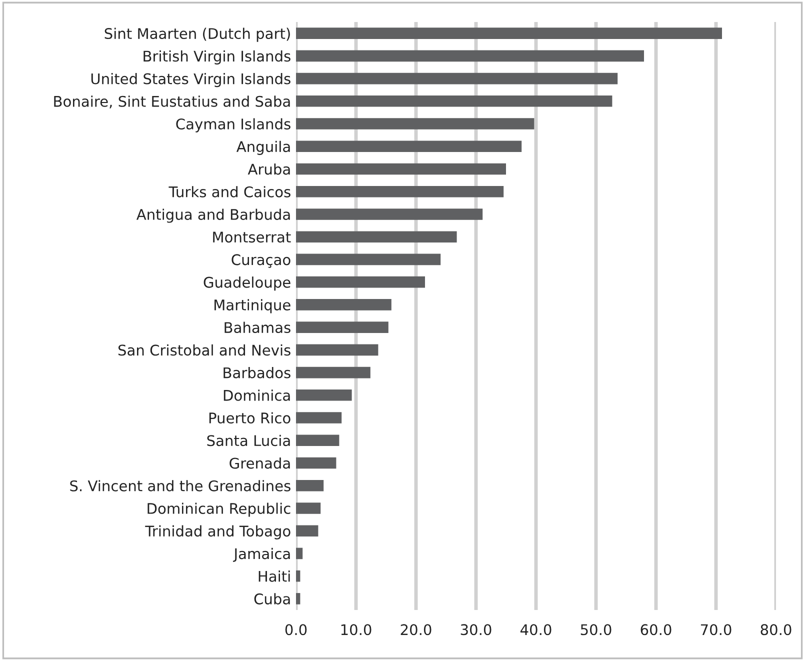 The image size is (805, 661). I want to click on x-tick-label: 10.0, so click(356, 630).